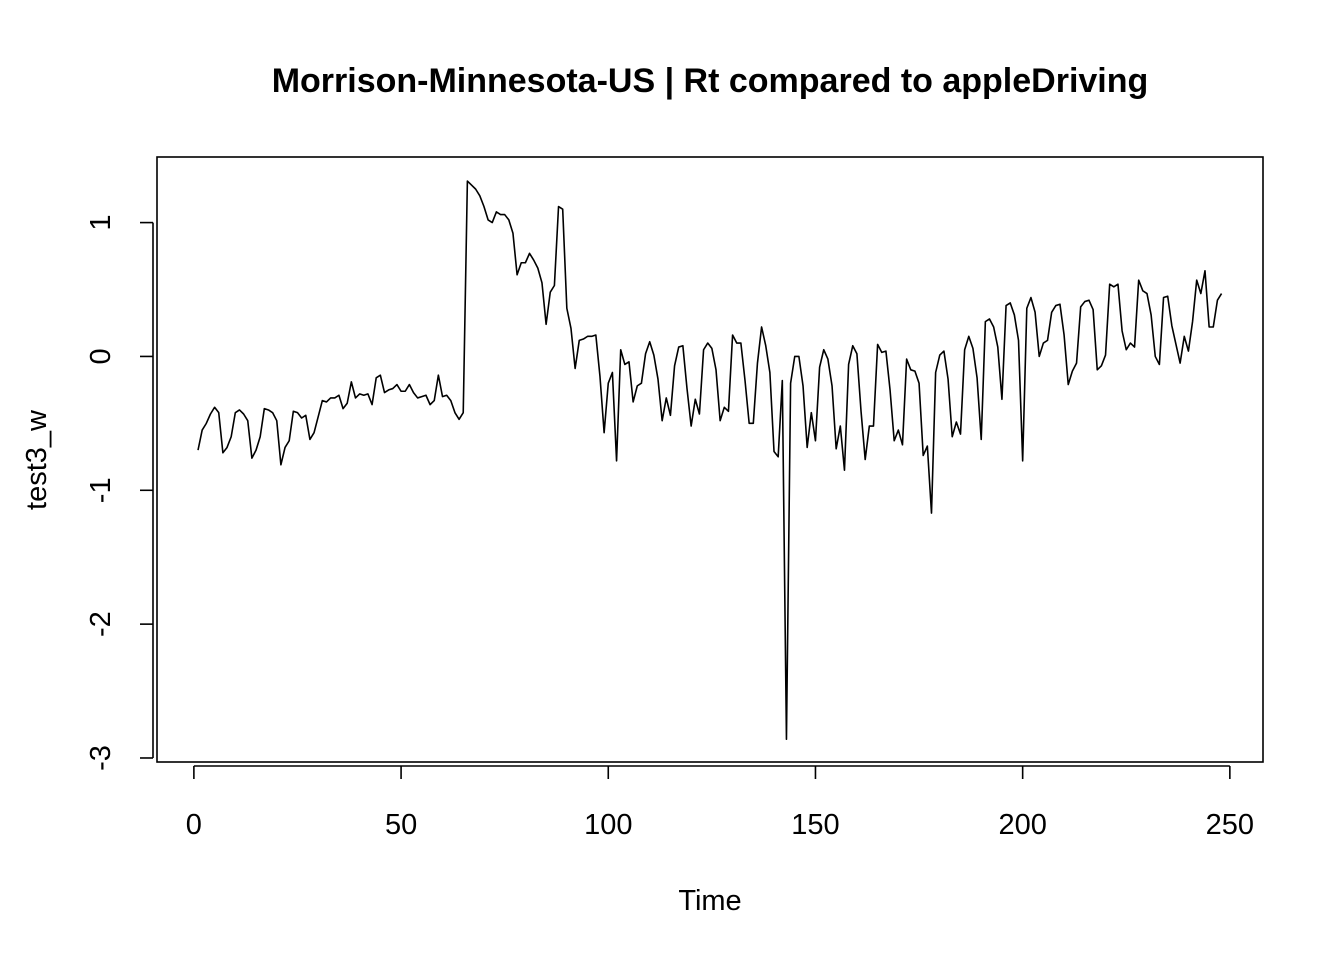  What do you see at coordinates (401, 825) in the screenshot?
I see `x-tick-label: 50` at bounding box center [401, 825].